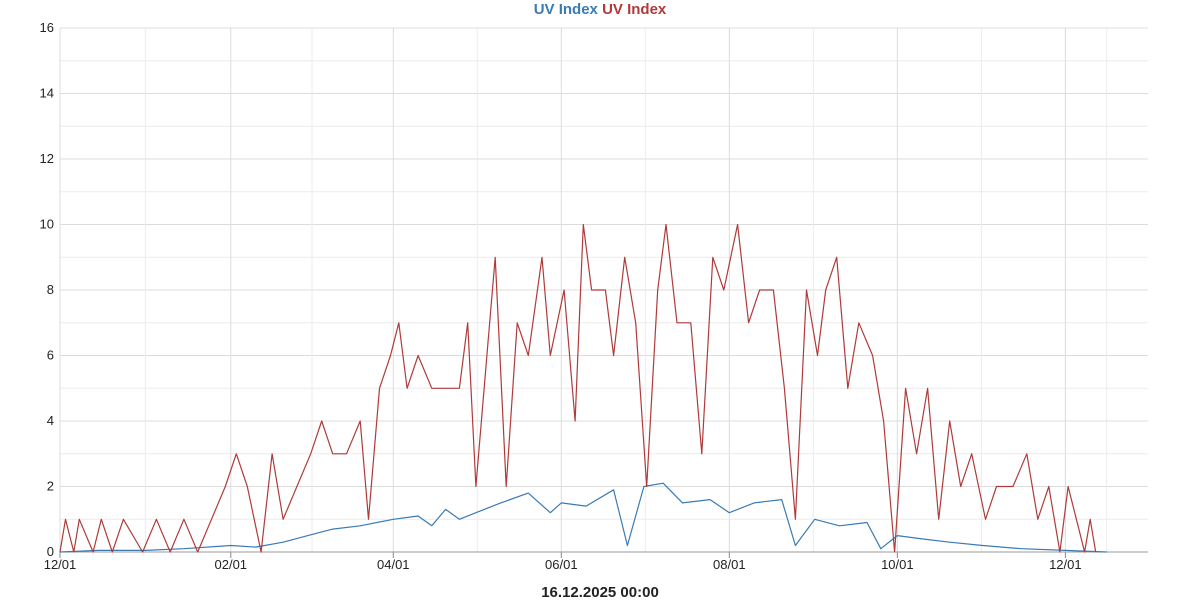 Image resolution: width=1200 pixels, height=601 pixels. What do you see at coordinates (393, 564) in the screenshot?
I see `x-tick-label: 04/01` at bounding box center [393, 564].